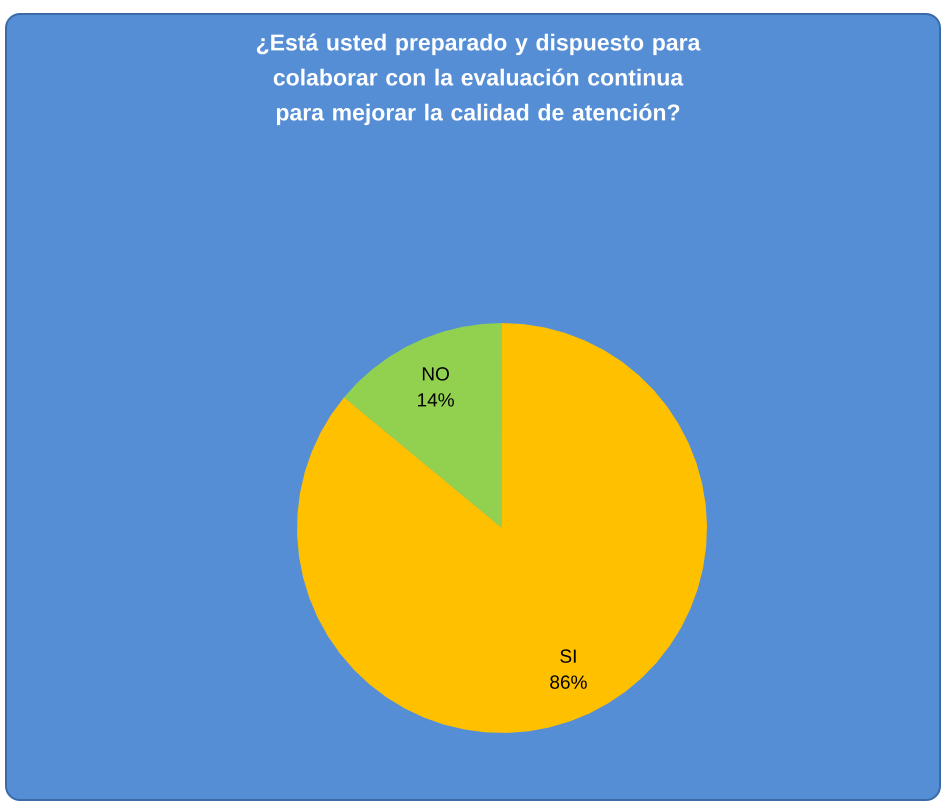  I want to click on data-label: 14%, so click(436, 400).